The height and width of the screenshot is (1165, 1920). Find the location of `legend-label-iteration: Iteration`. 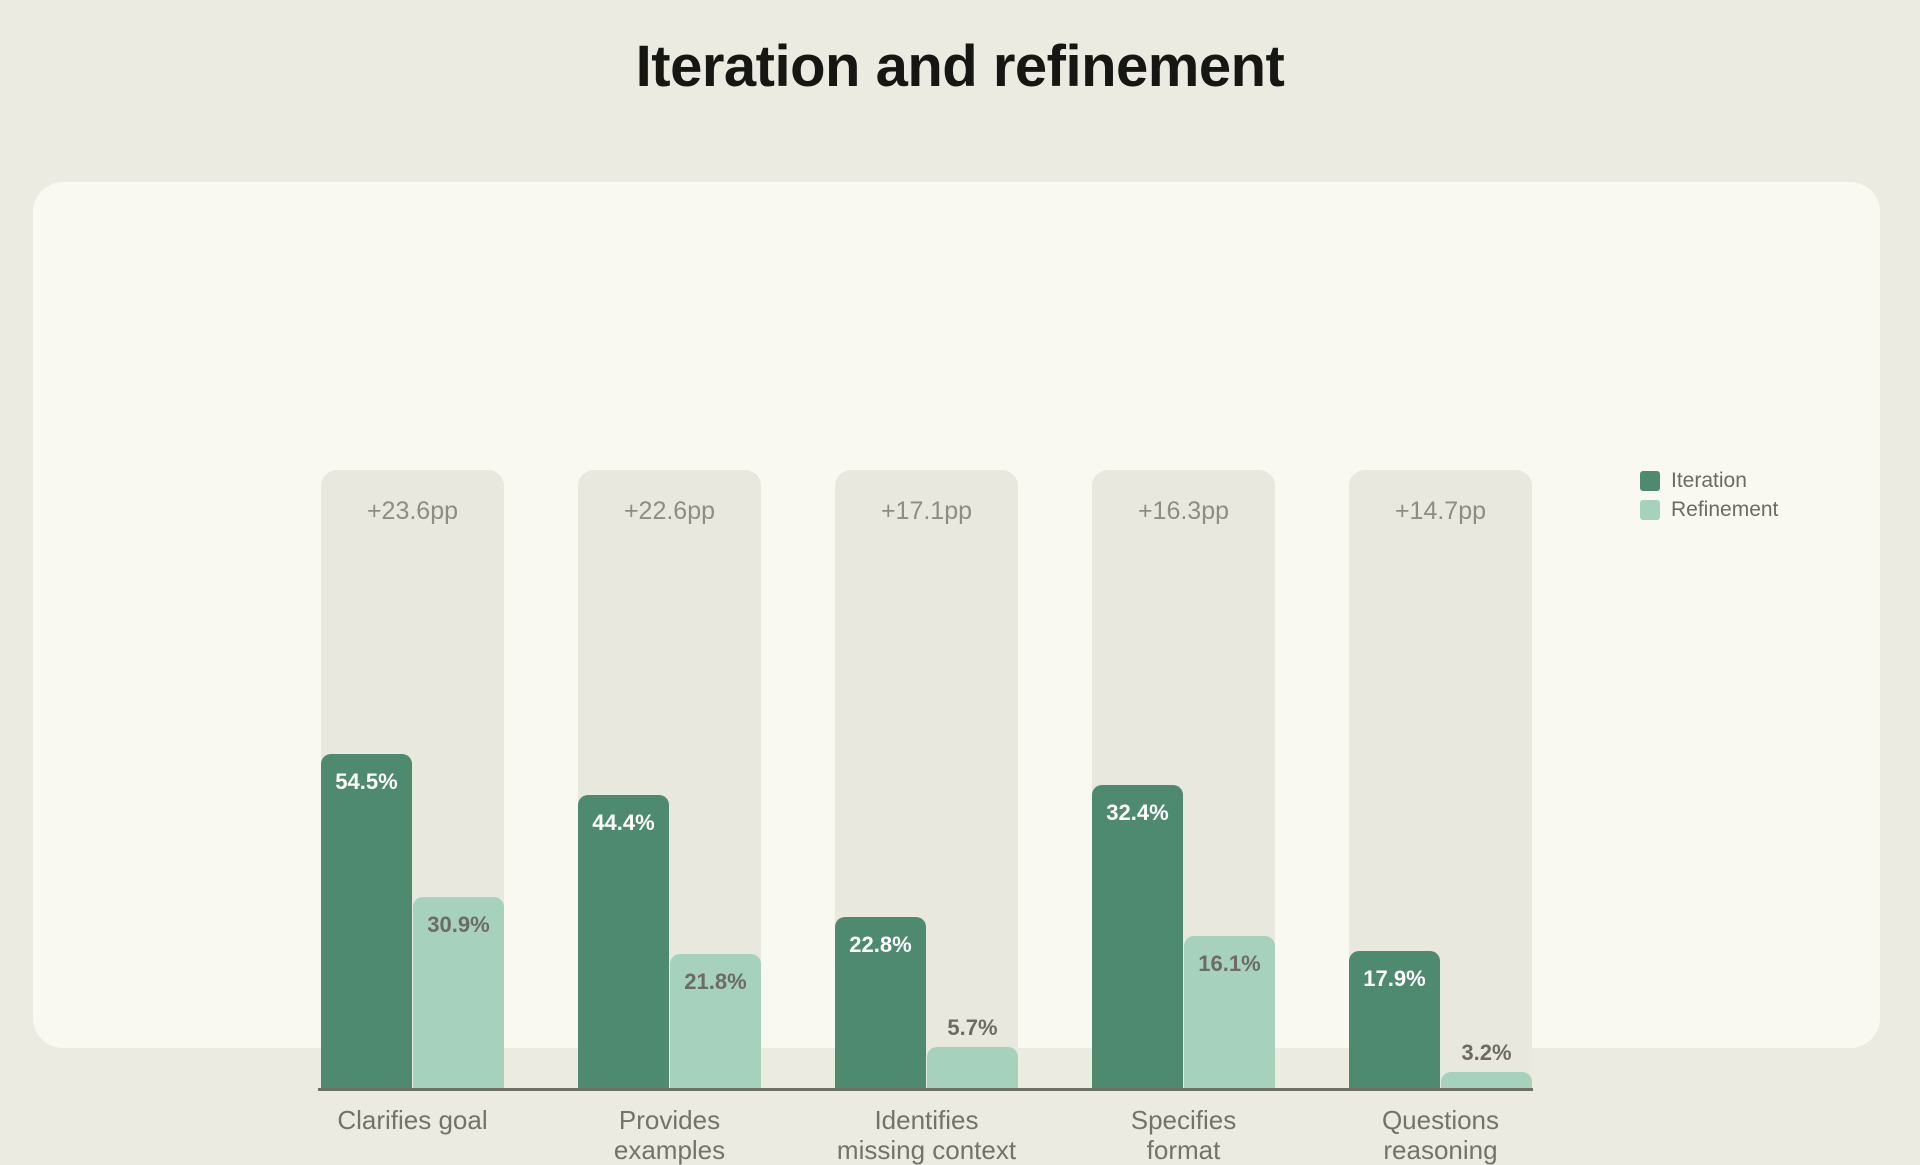

legend-label-iteration: Iteration is located at coordinates (1709, 480).